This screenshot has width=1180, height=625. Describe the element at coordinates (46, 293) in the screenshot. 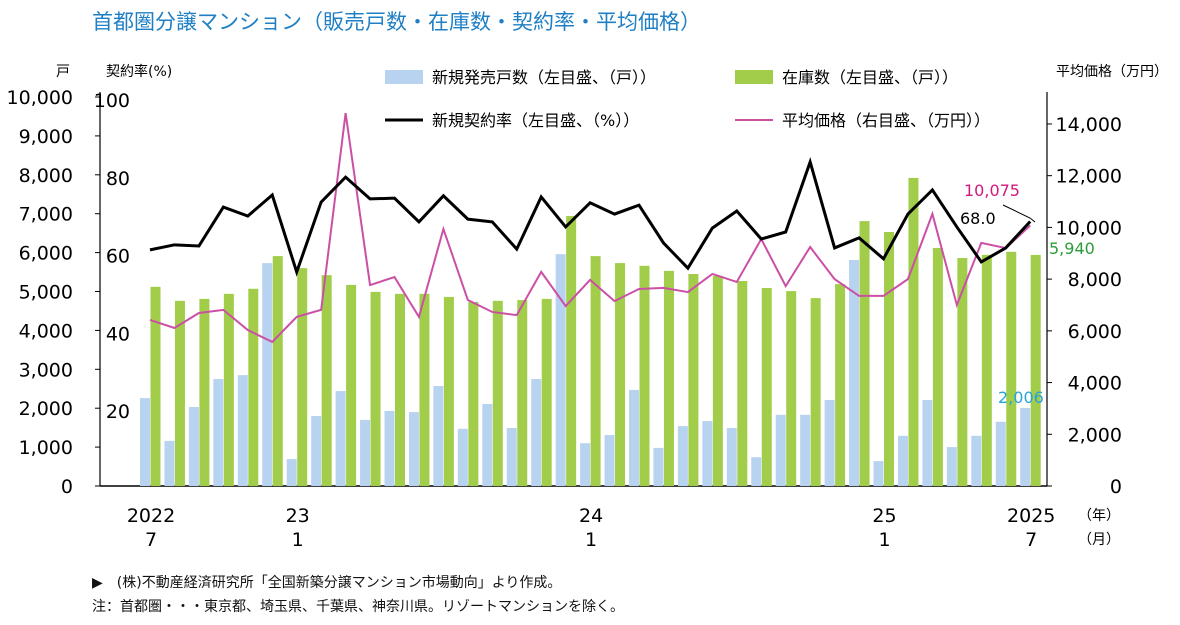

I see `left-tick-label: 5,000` at that location.